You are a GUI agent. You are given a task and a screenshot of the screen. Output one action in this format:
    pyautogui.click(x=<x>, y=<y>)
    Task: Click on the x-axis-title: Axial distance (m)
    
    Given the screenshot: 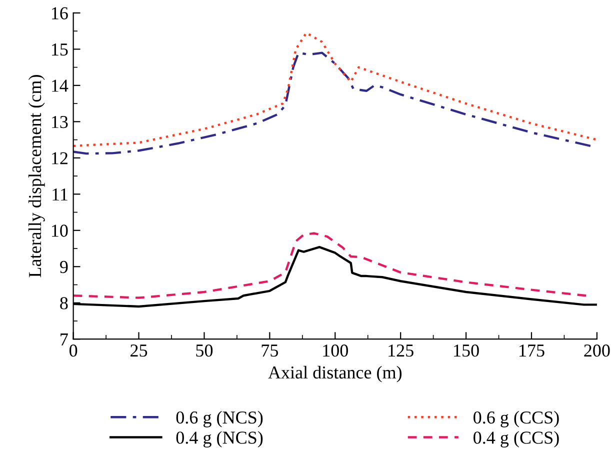 What is the action you would take?
    pyautogui.click(x=335, y=374)
    